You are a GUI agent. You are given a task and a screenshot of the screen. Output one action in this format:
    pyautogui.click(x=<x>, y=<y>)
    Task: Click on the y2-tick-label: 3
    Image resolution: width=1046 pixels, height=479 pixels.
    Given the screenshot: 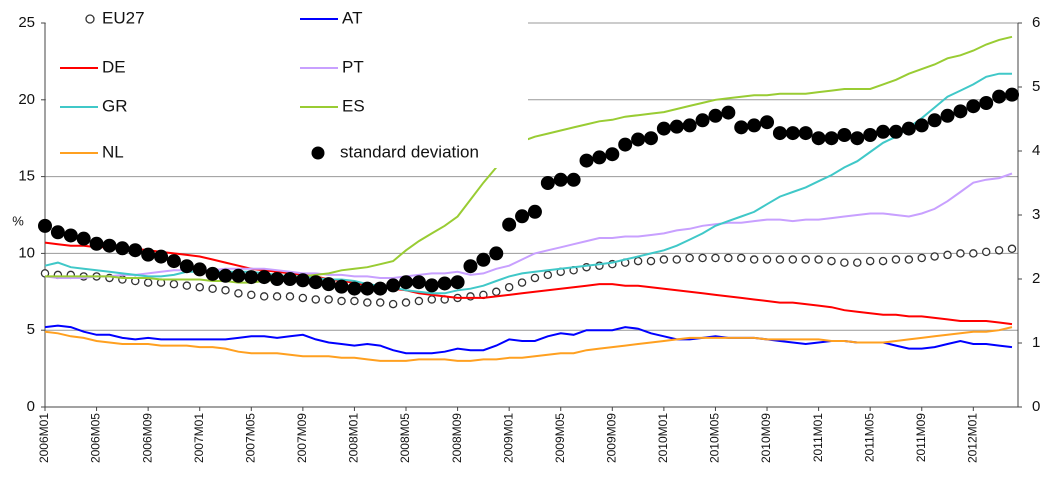 What is the action you would take?
    pyautogui.click(x=1036, y=214)
    